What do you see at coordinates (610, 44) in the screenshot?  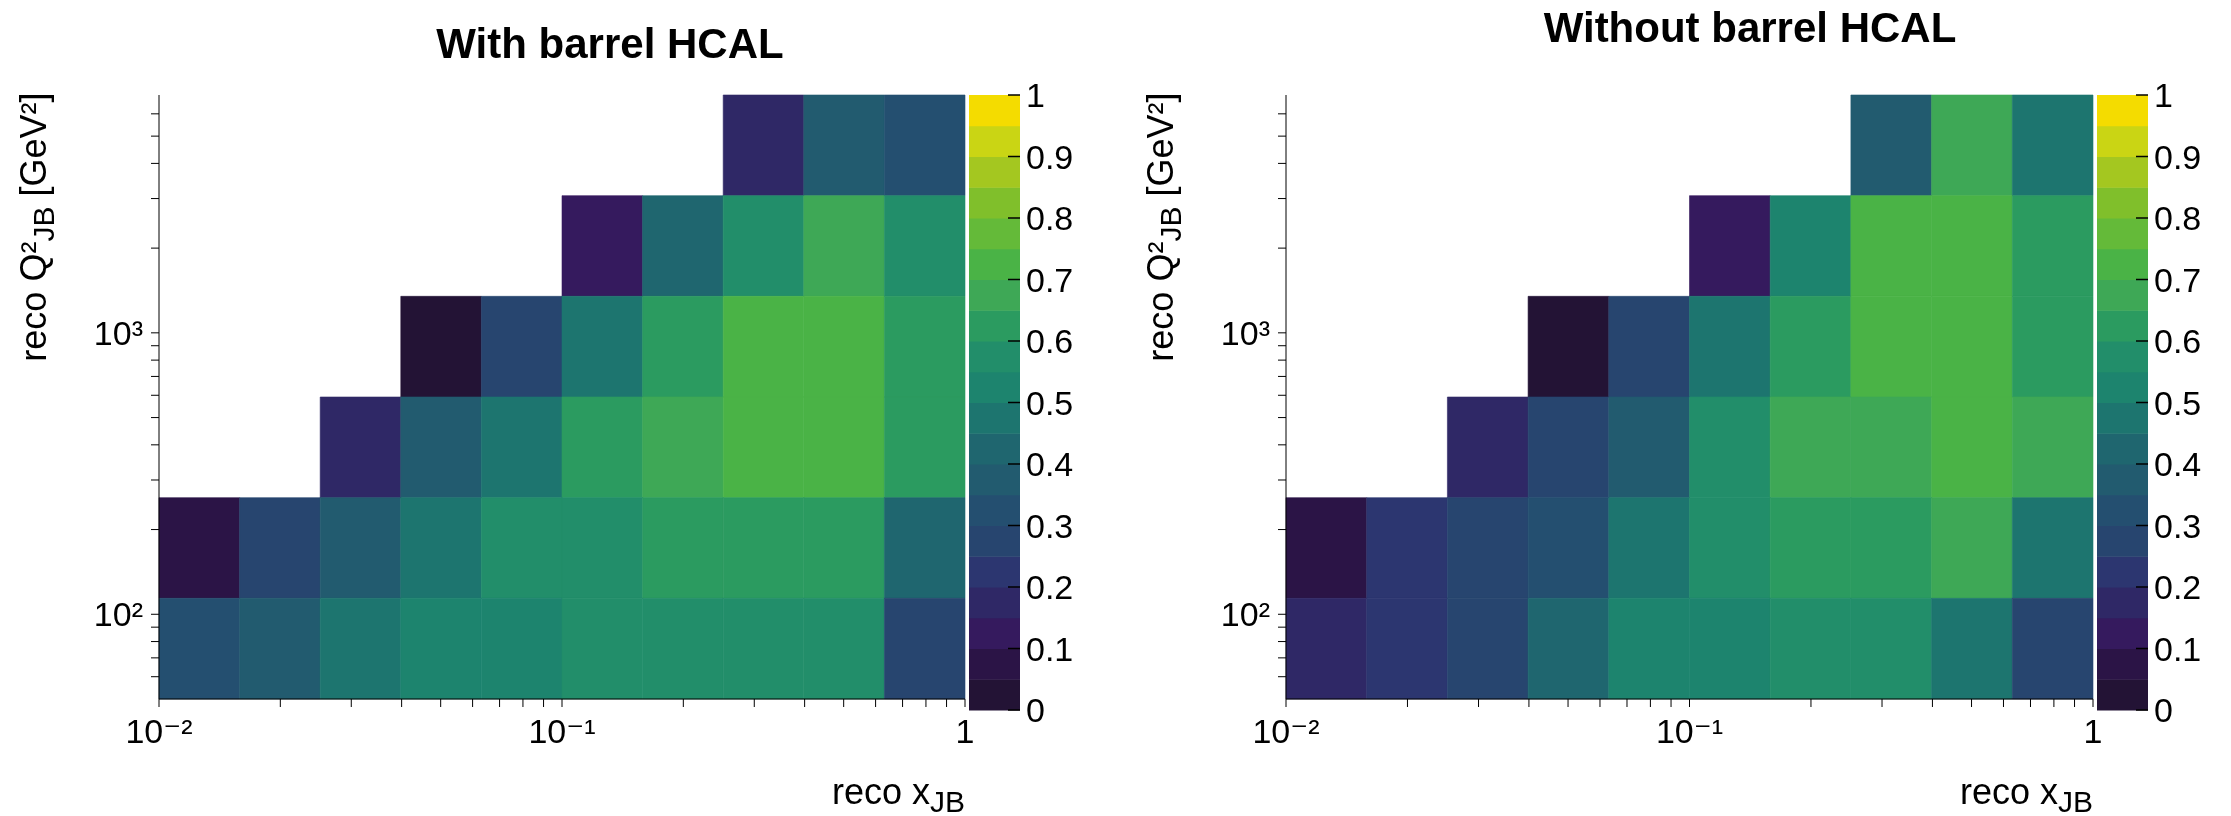 I see `chart-title: With barrel HCAL` at bounding box center [610, 44].